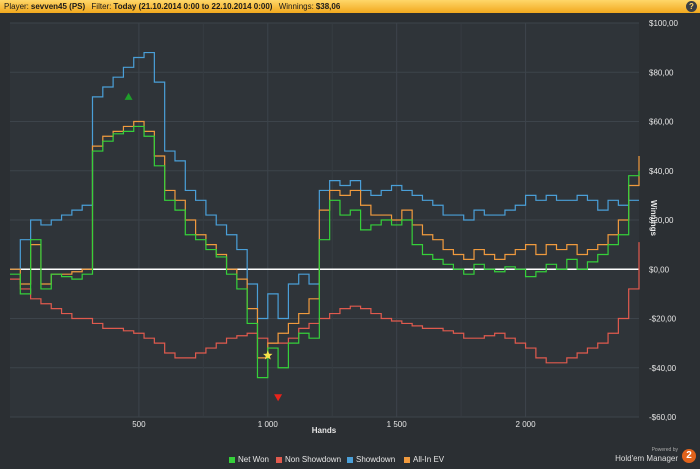 The image size is (700, 469). Describe the element at coordinates (16, 6) in the screenshot. I see `player-label: Player:` at that location.